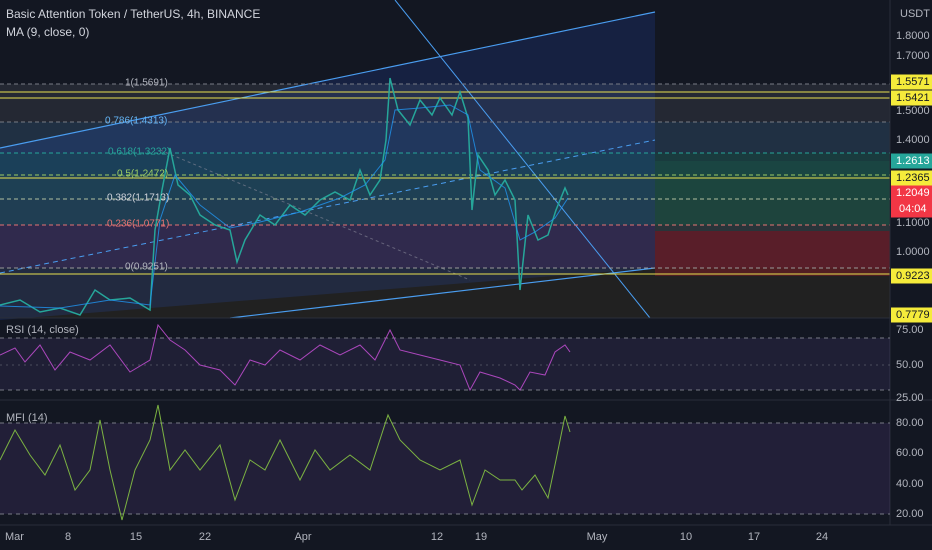  I want to click on price-badge-label: 1.2365, so click(913, 178).